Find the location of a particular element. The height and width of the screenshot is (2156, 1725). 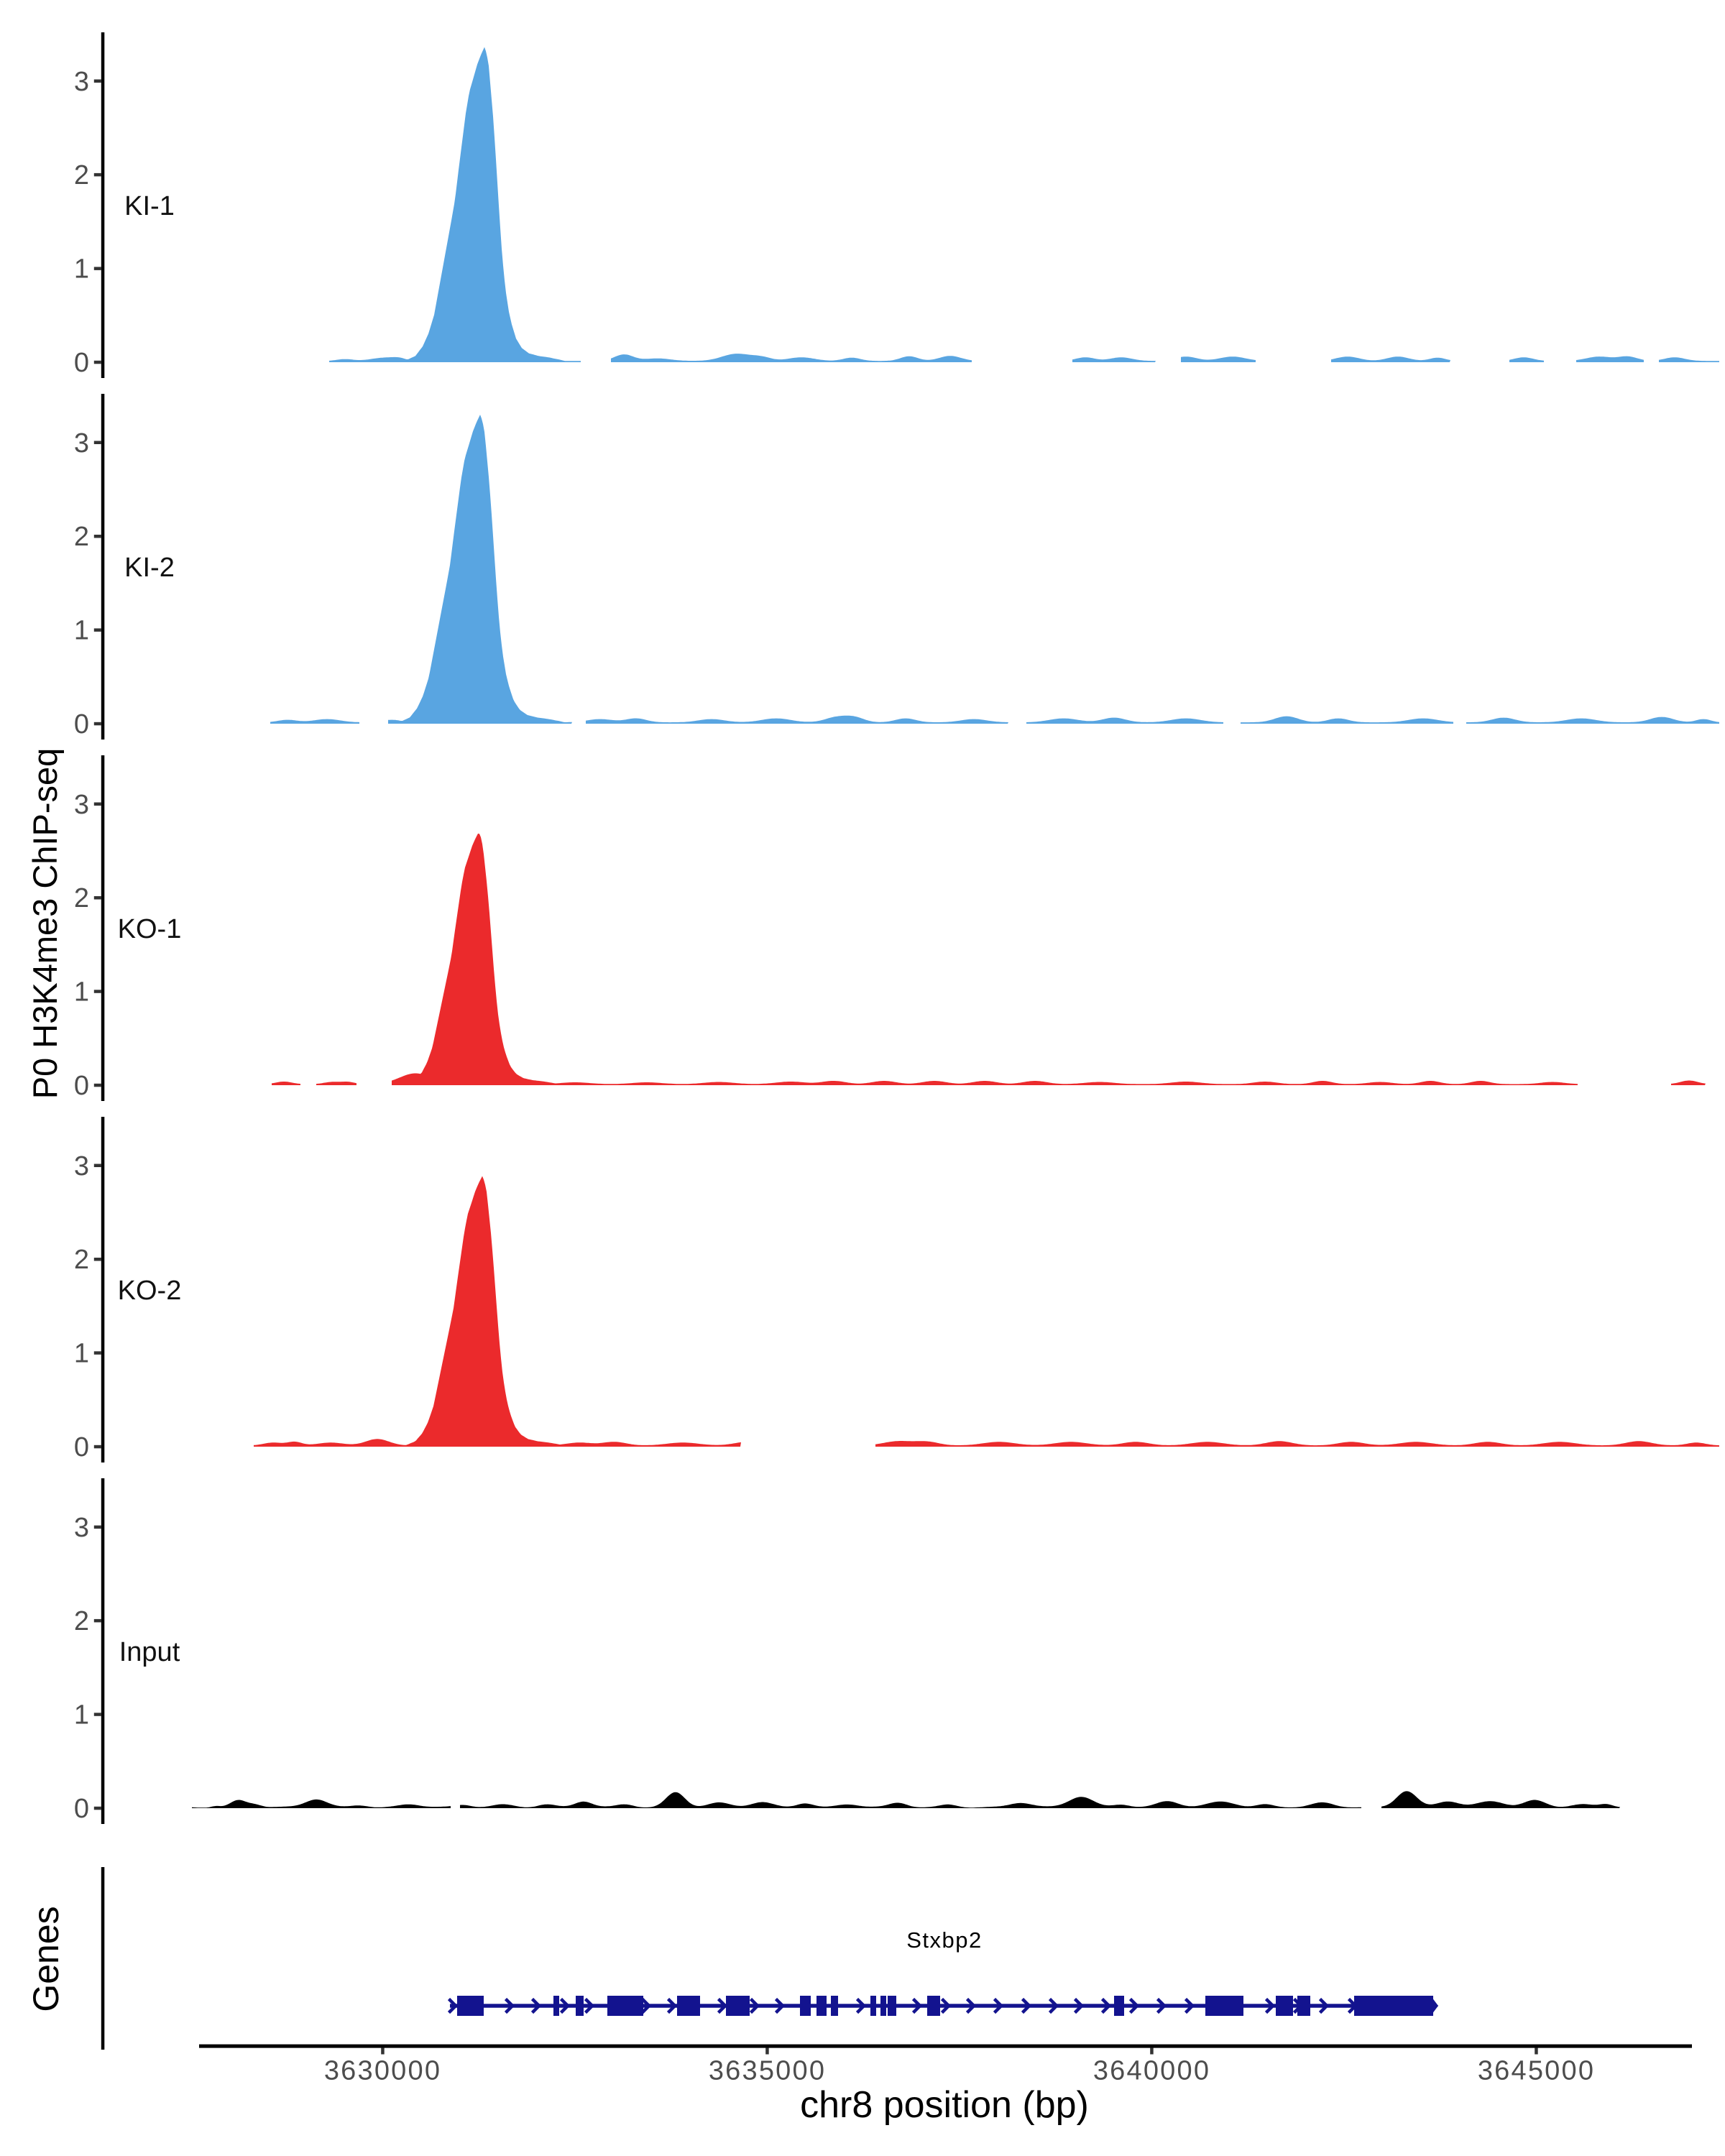

svg-text: 3645000 is located at coordinates (1536, 2071).